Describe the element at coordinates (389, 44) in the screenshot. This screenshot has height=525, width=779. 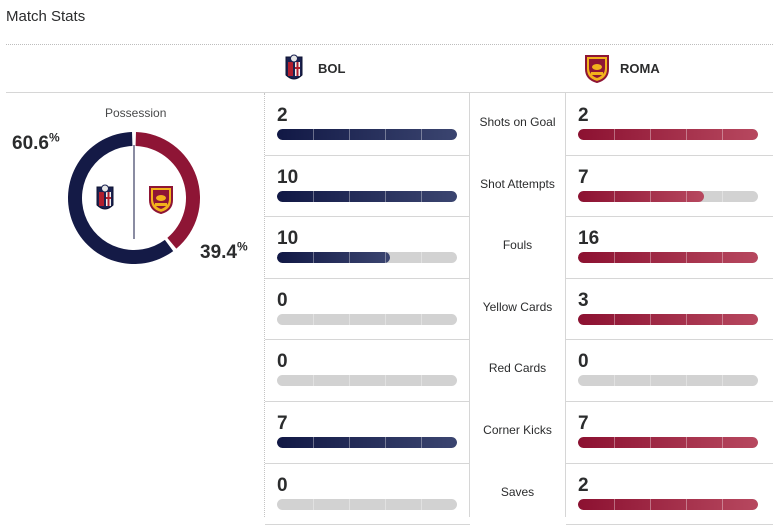
I see `title-divider` at that location.